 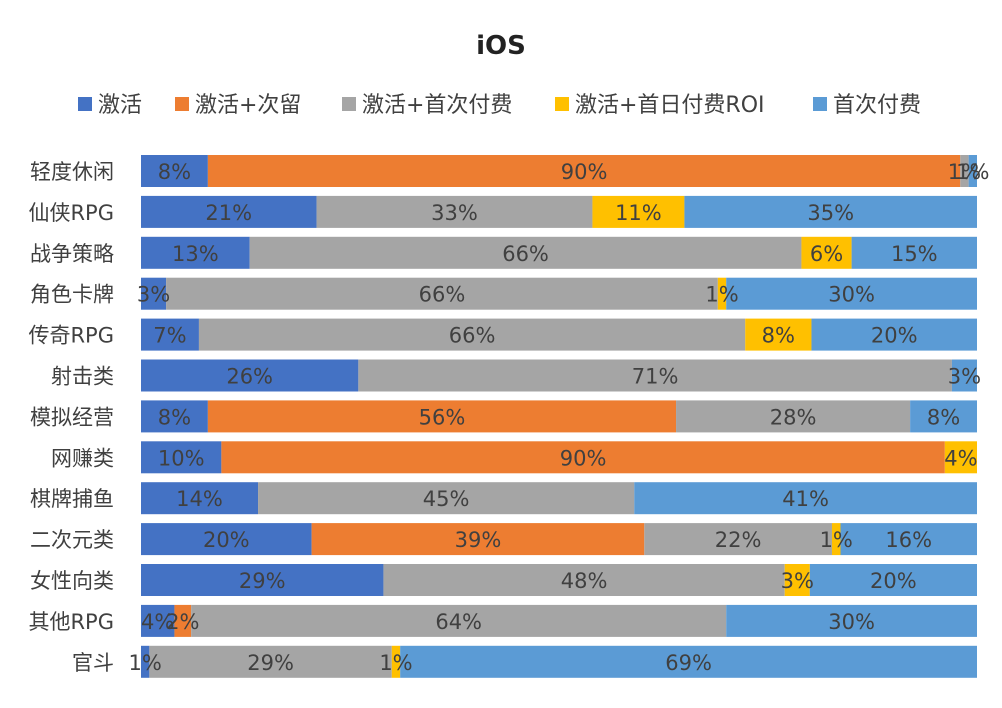 I want to click on data-label: 10%, so click(x=181, y=458).